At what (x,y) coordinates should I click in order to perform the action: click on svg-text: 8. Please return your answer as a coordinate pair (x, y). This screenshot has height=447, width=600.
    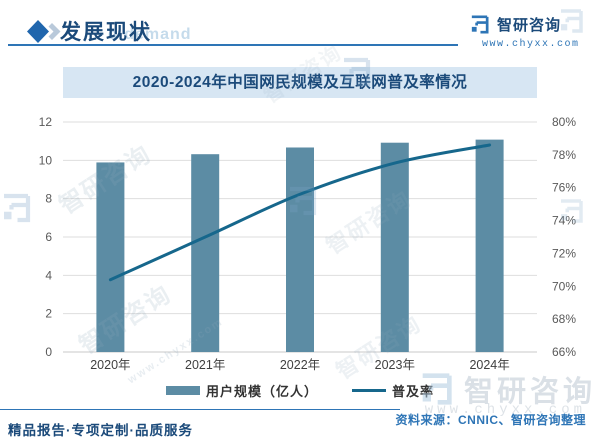
    Looking at the image, I should click on (48, 199).